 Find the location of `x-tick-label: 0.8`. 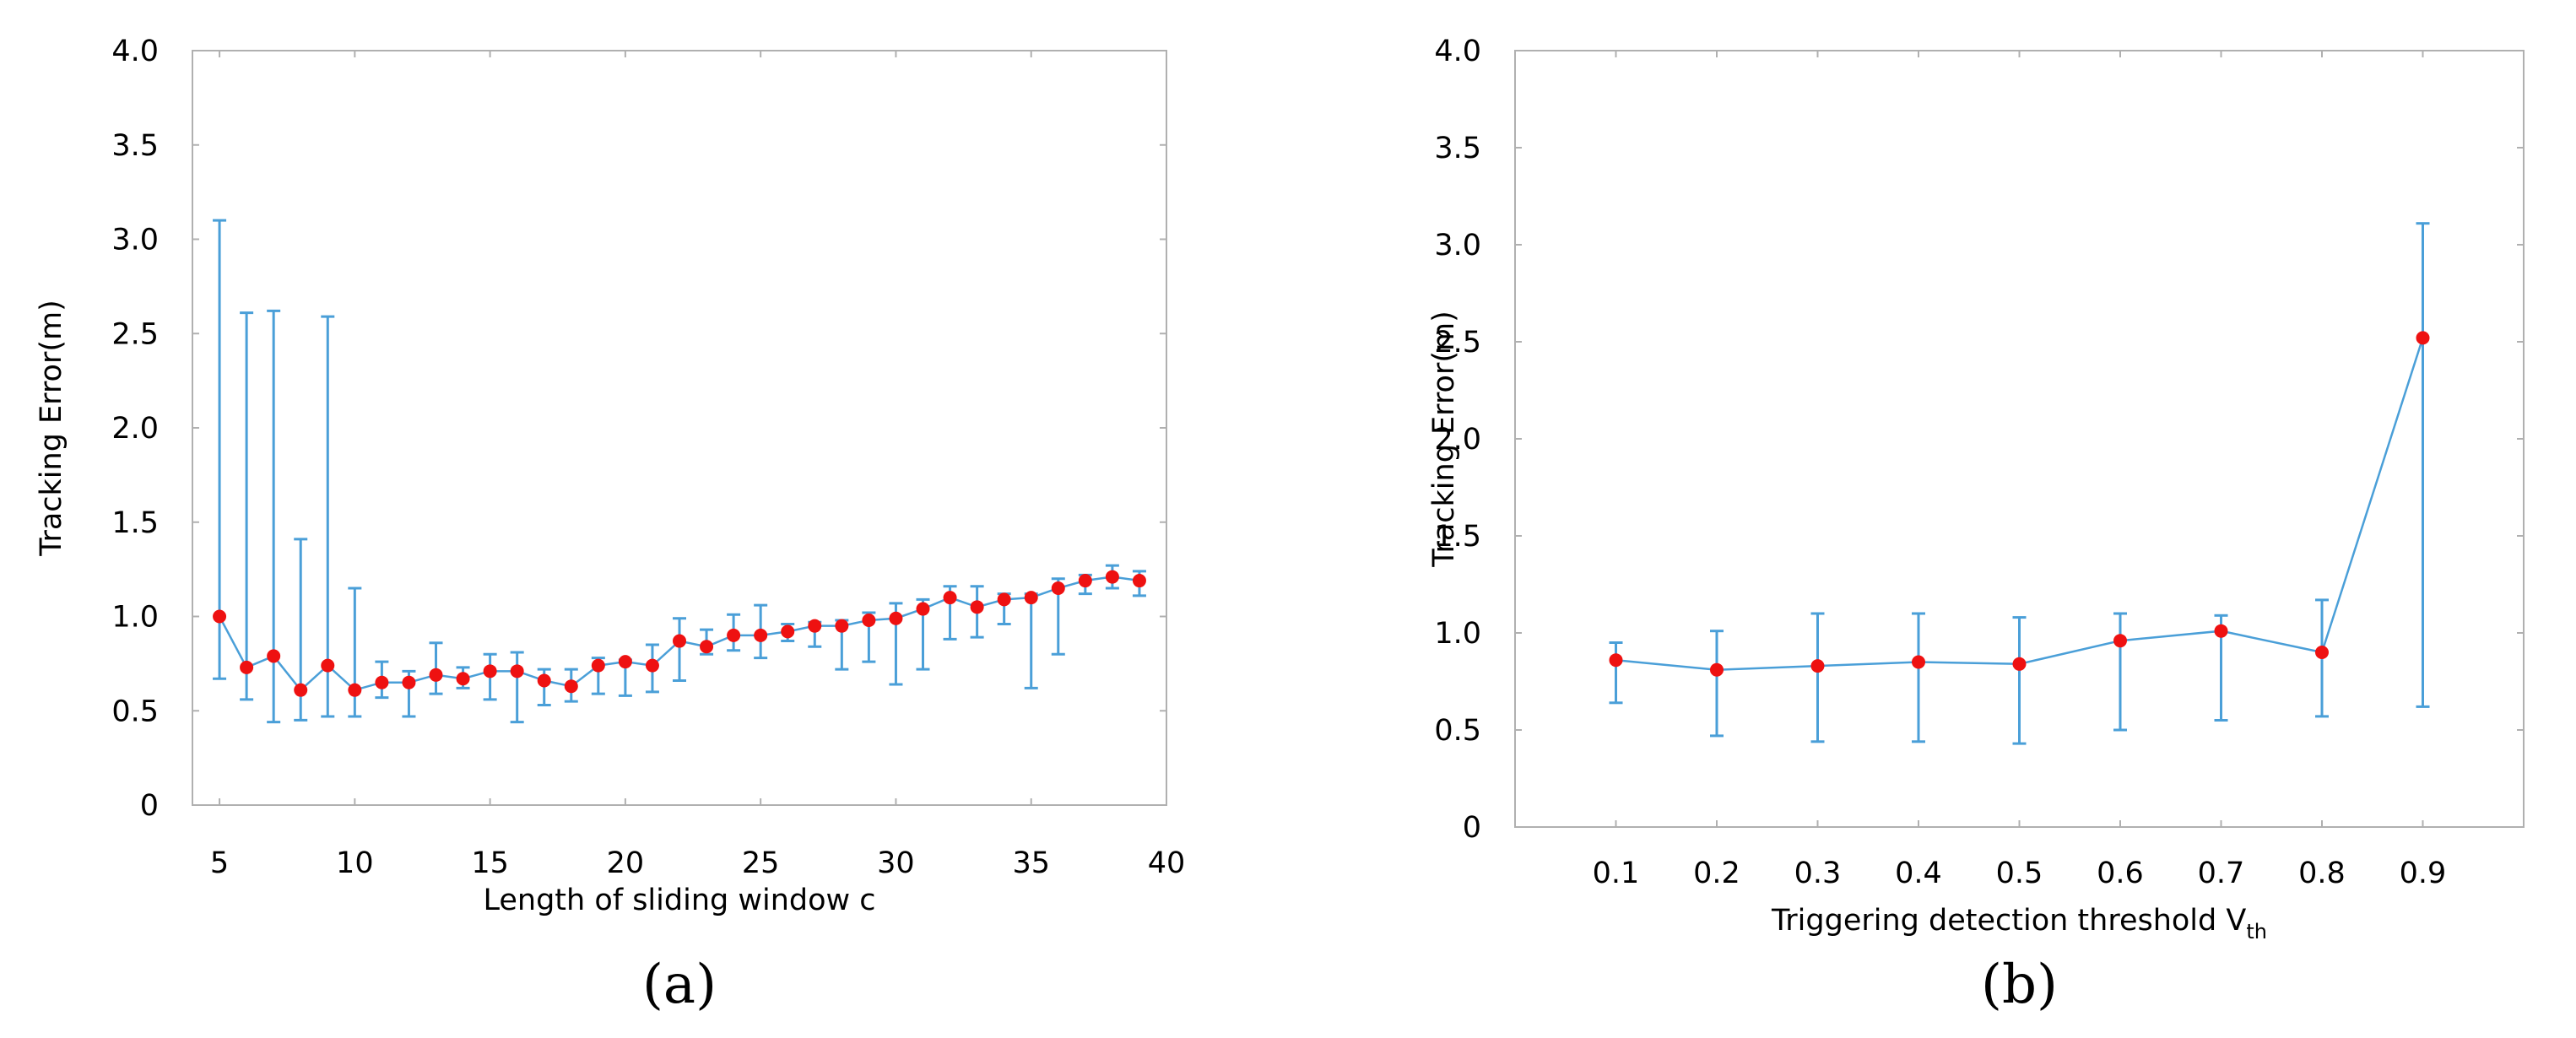

x-tick-label: 0.8 is located at coordinates (2322, 873).